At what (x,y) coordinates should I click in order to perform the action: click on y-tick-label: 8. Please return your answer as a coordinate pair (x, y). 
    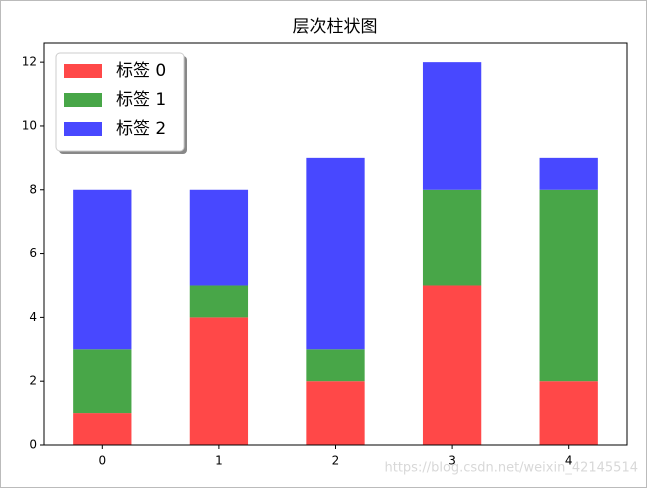
    Looking at the image, I should click on (33, 189).